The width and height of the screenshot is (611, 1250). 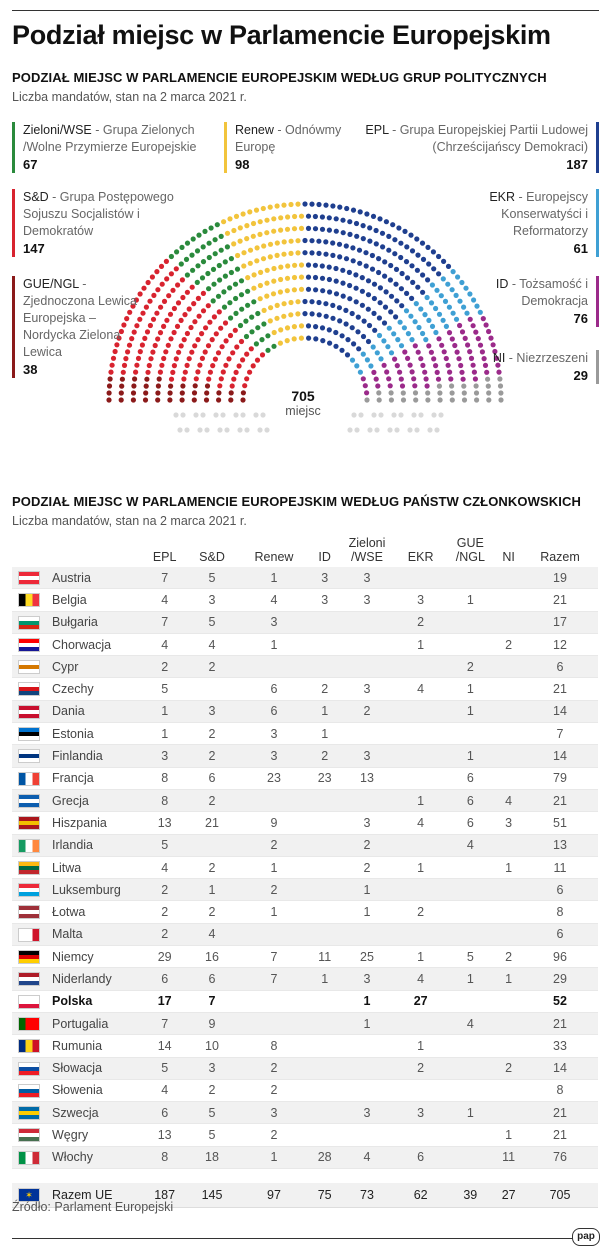 I want to click on cell-value: 5, so click(x=165, y=1068).